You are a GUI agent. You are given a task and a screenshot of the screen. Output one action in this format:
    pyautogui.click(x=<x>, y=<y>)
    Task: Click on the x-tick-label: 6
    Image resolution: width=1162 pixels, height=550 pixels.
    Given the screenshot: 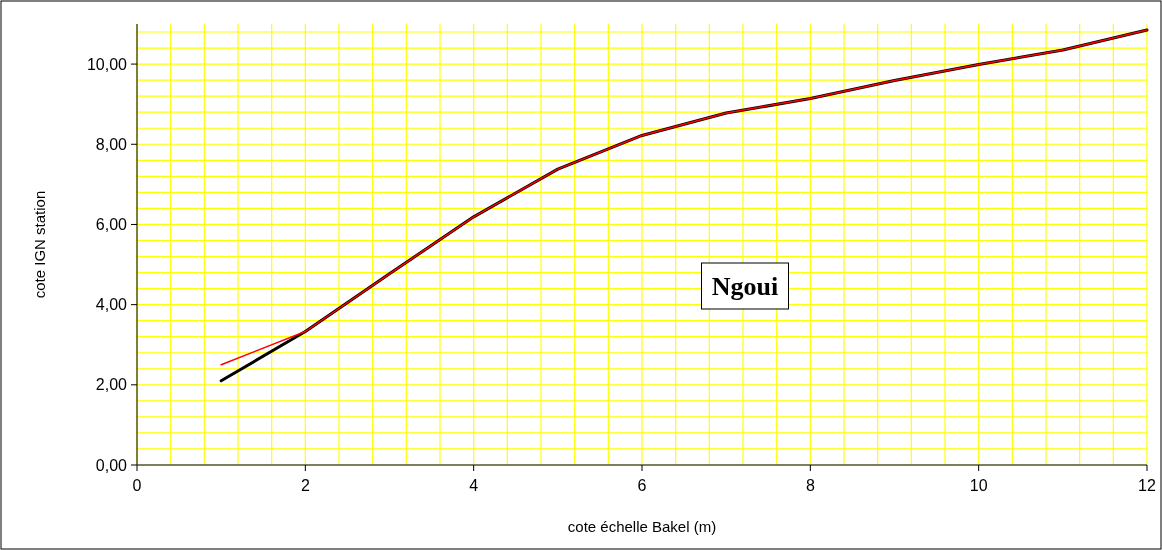 What is the action you would take?
    pyautogui.click(x=642, y=485)
    